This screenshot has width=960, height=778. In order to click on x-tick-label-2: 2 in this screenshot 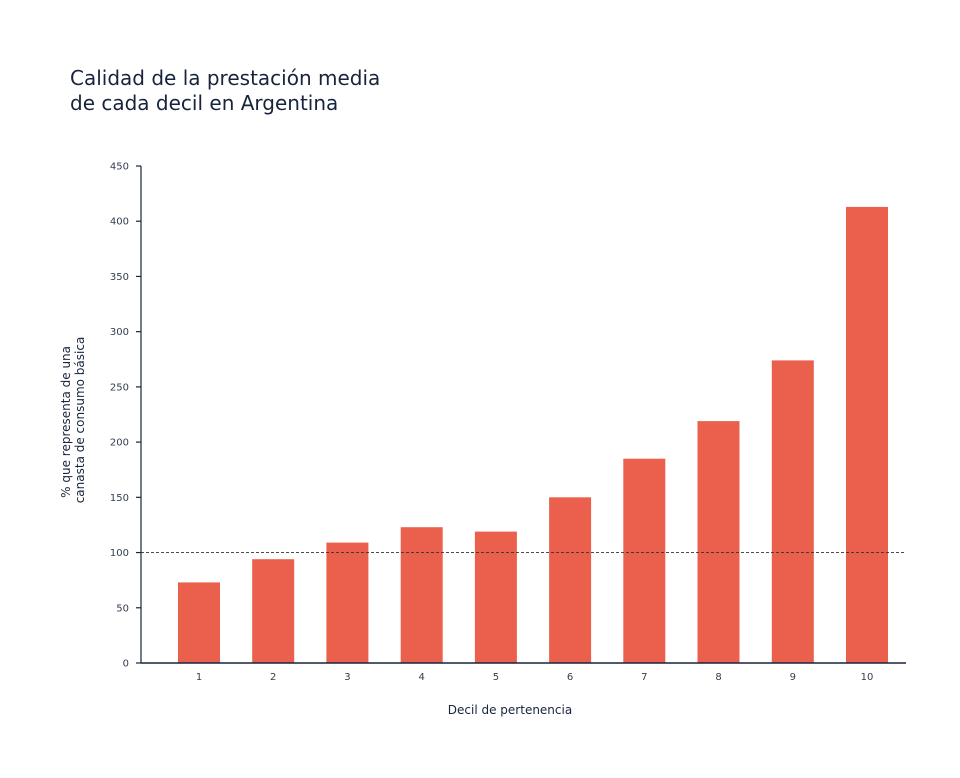, I will do `click(273, 677)`.